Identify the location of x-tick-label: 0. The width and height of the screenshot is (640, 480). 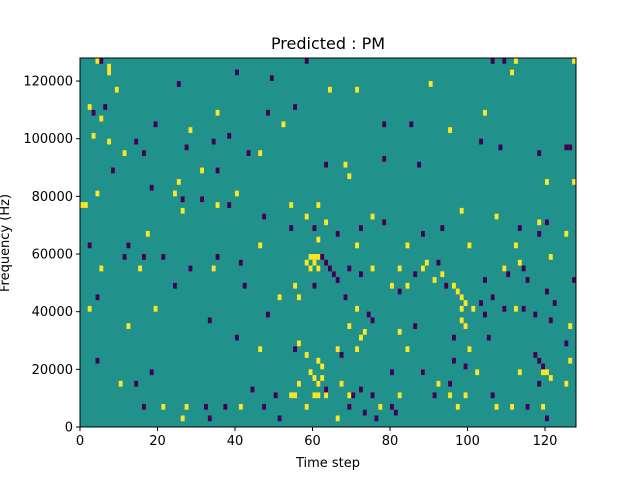
(80, 441).